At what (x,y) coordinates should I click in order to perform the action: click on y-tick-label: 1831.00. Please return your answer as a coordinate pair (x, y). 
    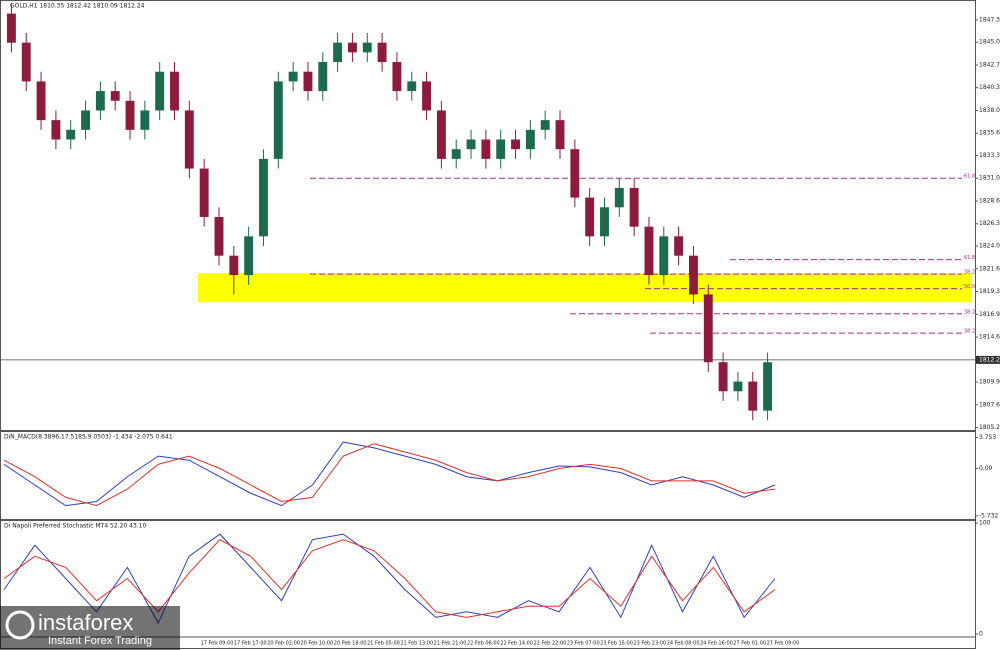
    Looking at the image, I should click on (989, 178).